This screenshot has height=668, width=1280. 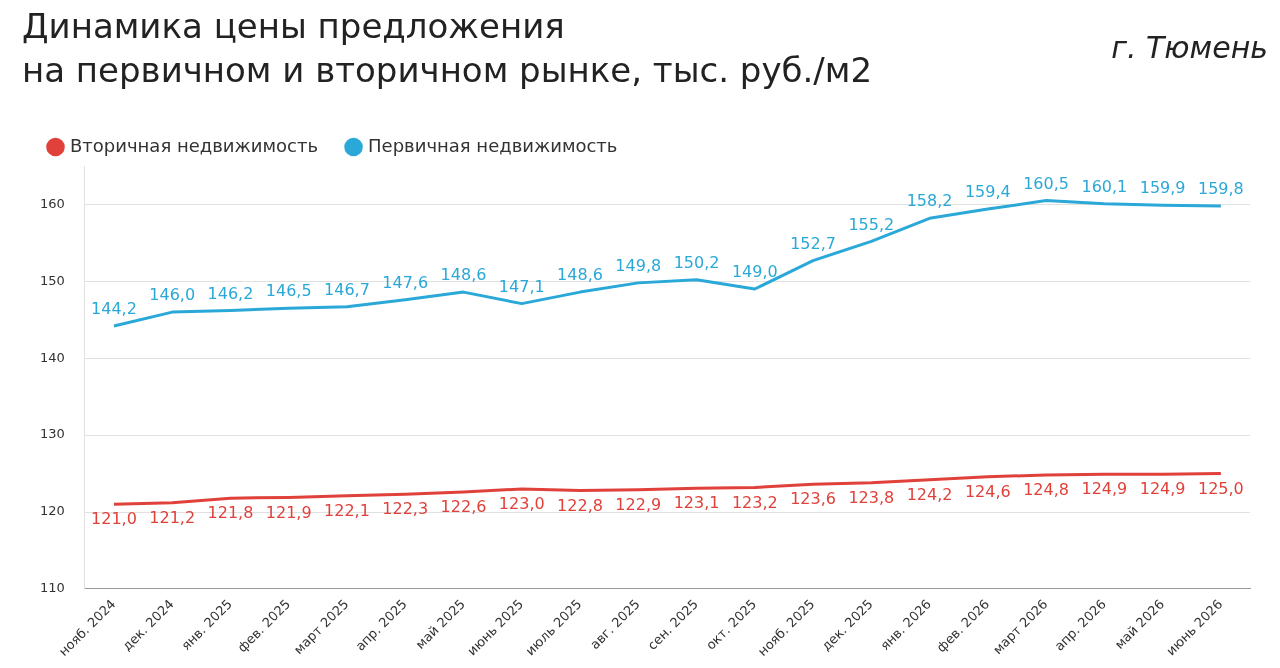 I want to click on y-tick-label: 110, so click(x=52, y=588).